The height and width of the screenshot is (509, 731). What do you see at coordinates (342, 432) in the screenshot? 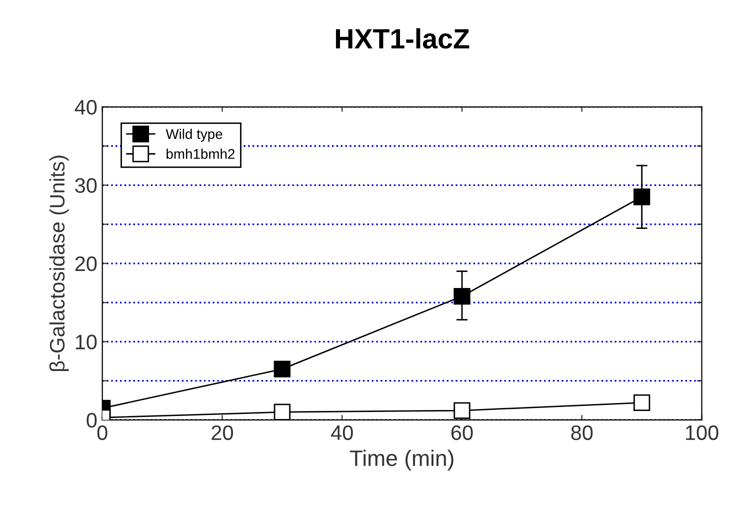
I see `x-tick-label: 40` at bounding box center [342, 432].